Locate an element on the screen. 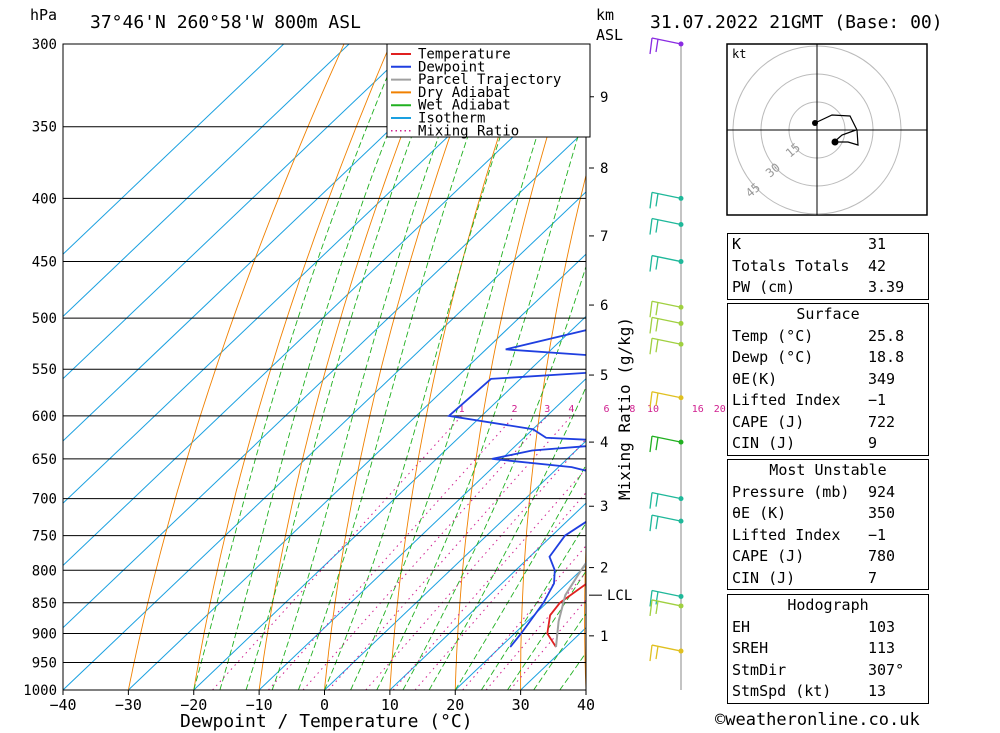  legend-label: Wet Adiabat is located at coordinates (464, 106).